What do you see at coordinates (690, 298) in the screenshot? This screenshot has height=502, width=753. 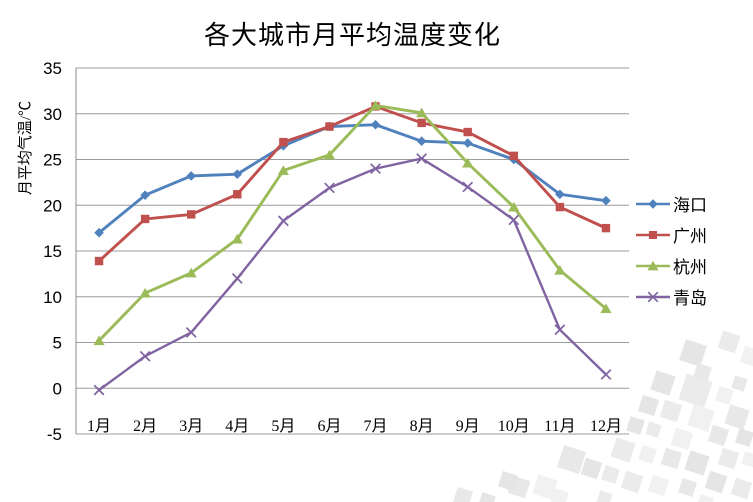 I see `legend-label: 青岛` at bounding box center [690, 298].